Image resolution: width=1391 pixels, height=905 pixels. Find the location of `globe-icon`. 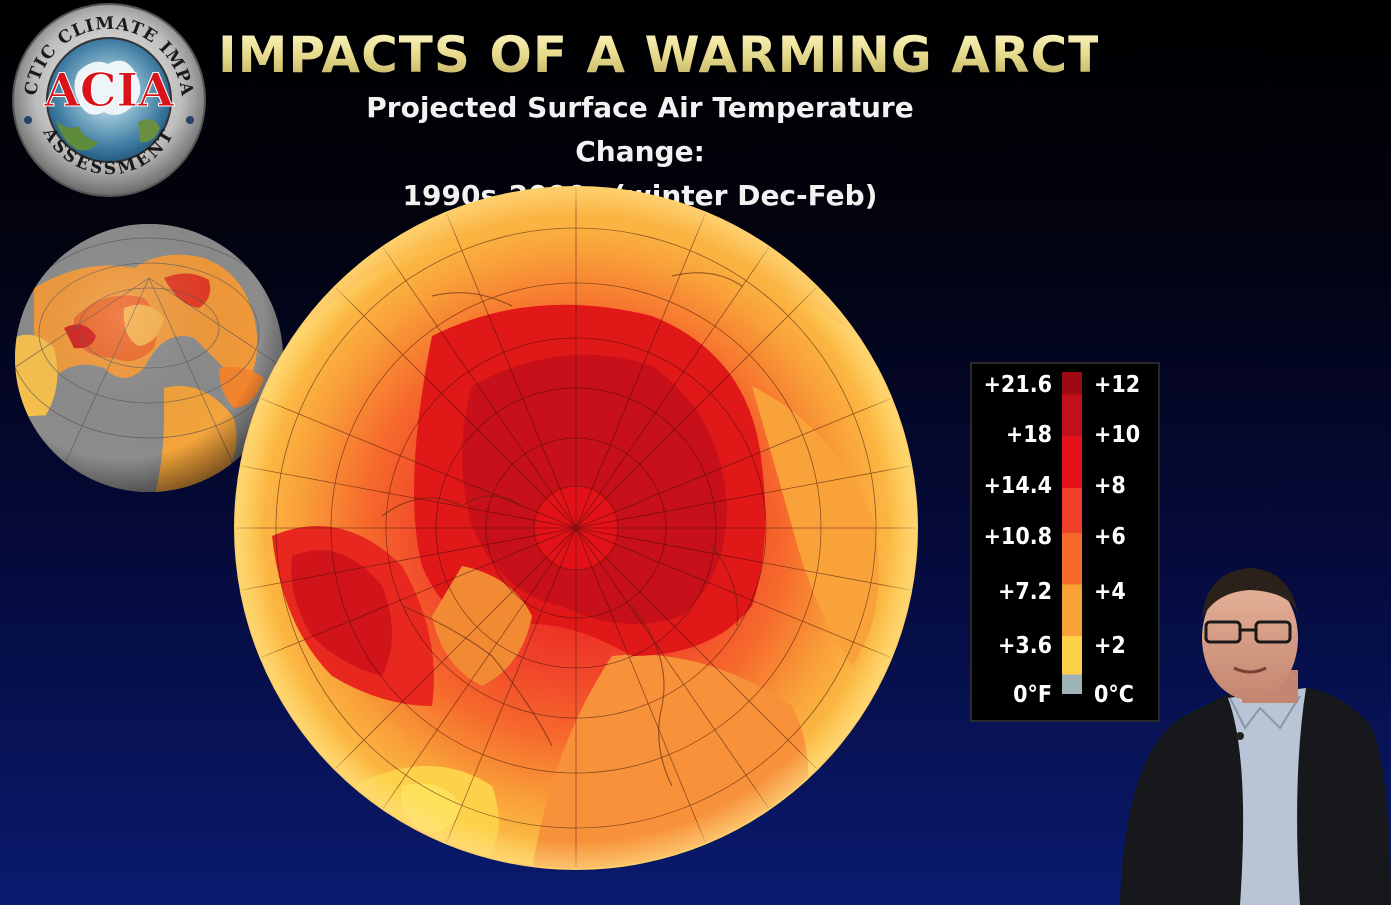

globe-icon is located at coordinates (149, 358).